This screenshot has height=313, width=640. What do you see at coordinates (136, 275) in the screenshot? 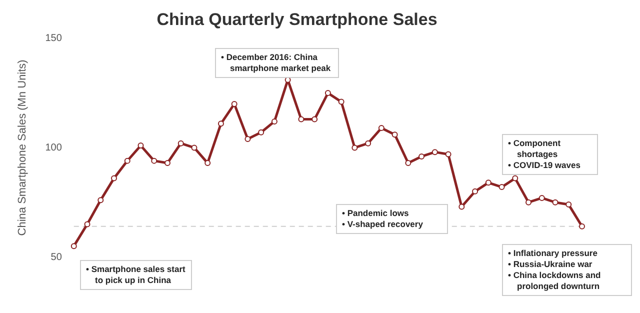
I see `note-box: • Smartphone sales start to pick up in China` at bounding box center [136, 275].